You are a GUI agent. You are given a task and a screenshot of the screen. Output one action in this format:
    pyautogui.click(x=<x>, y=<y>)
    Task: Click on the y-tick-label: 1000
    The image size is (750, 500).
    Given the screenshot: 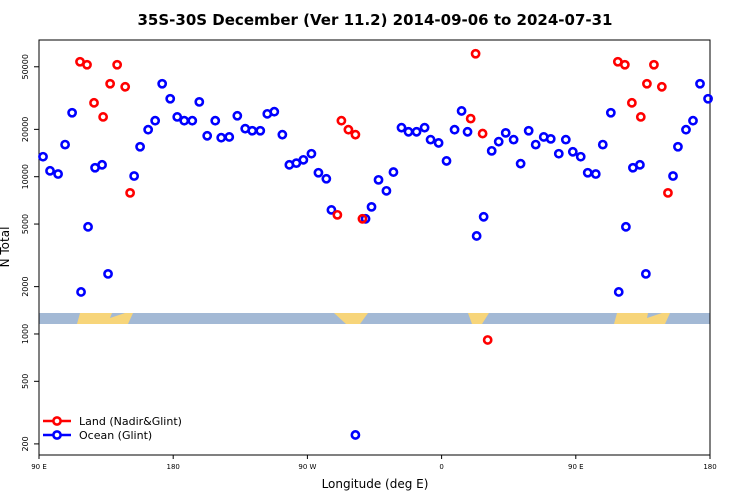 What is the action you would take?
    pyautogui.click(x=25, y=334)
    